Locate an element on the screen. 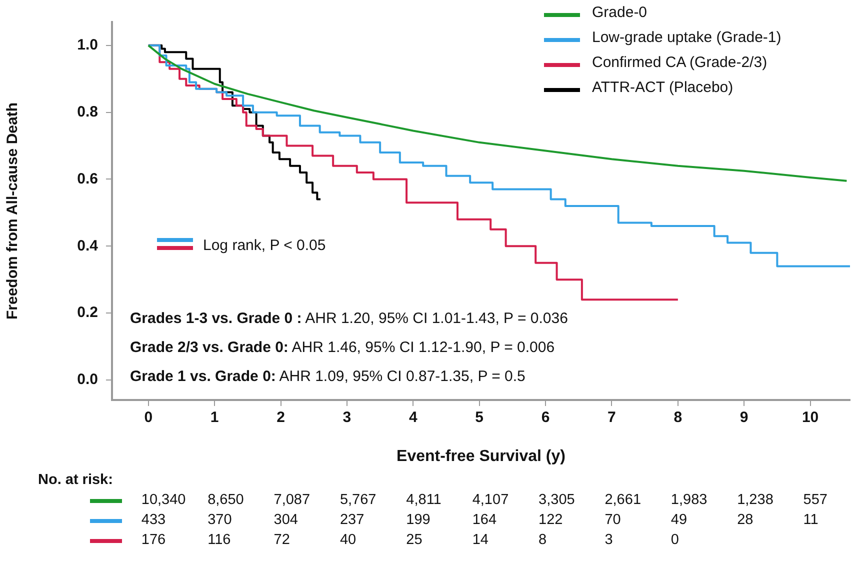  legend-label: Grade-0 is located at coordinates (620, 12).